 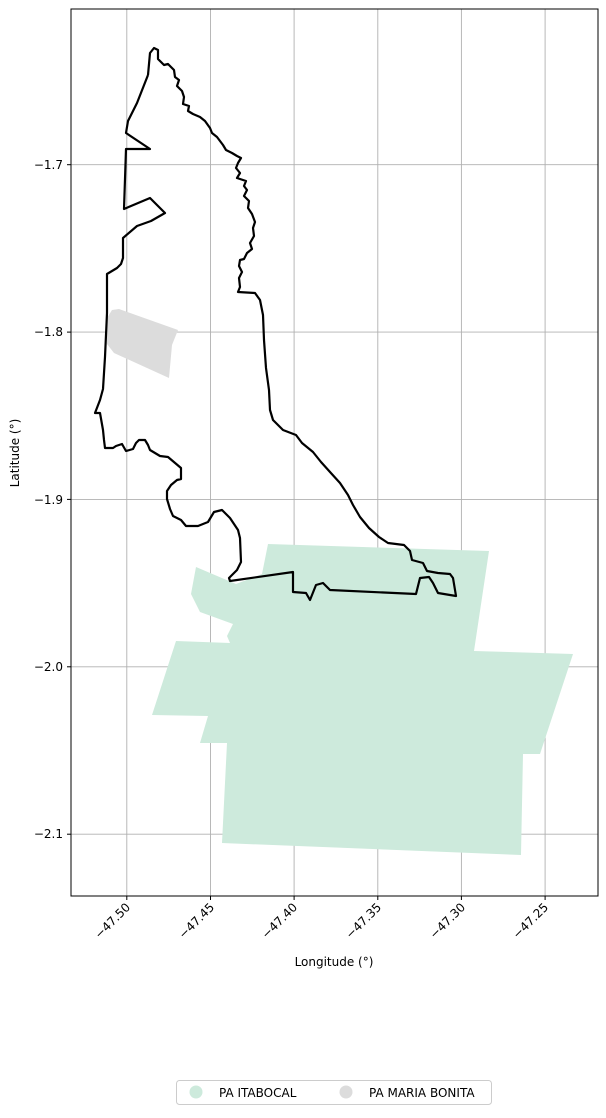 I want to click on x-tick-label: −47.35, so click(x=363, y=920).